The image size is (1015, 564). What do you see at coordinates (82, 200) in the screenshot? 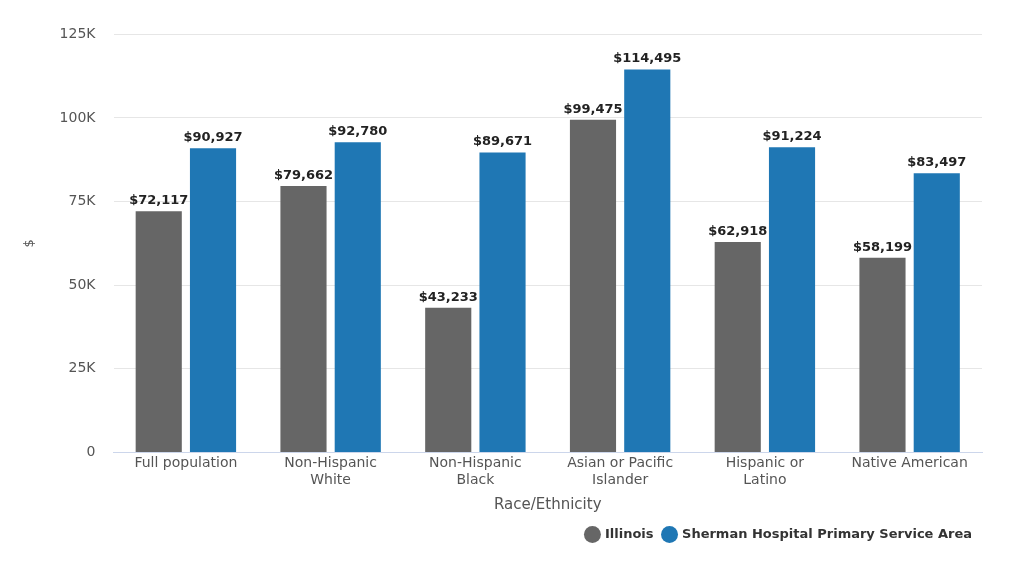
I see `y-tick-label: 75K` at bounding box center [82, 200].